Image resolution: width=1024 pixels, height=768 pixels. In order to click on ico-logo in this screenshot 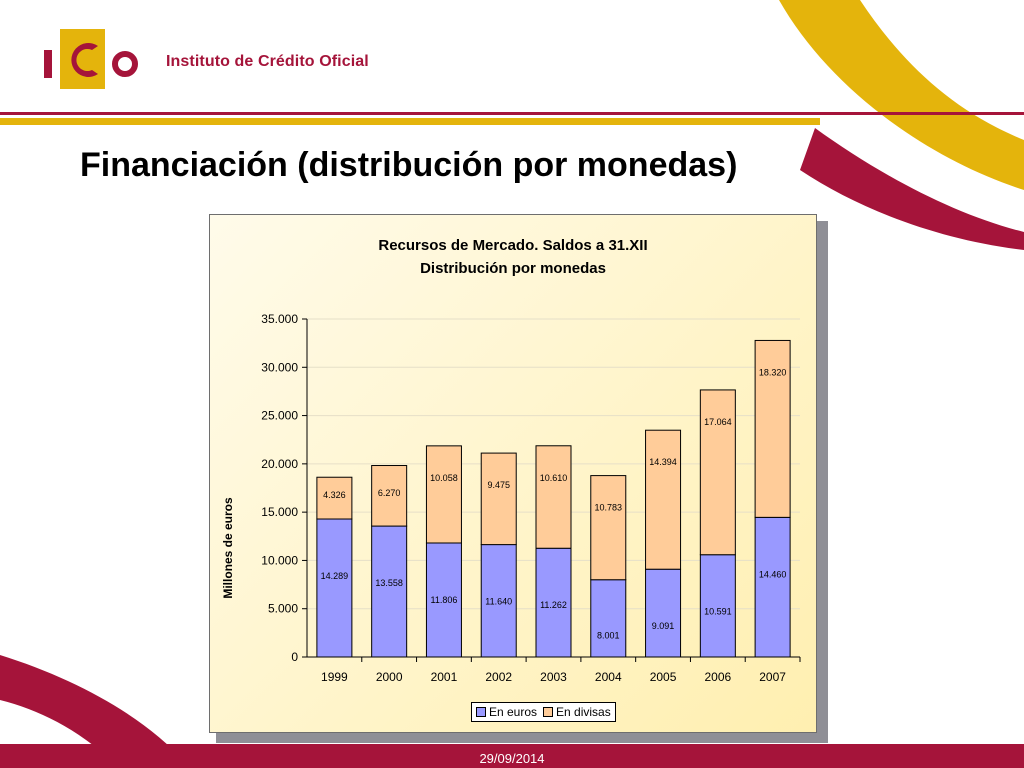, I will do `click(91, 59)`.